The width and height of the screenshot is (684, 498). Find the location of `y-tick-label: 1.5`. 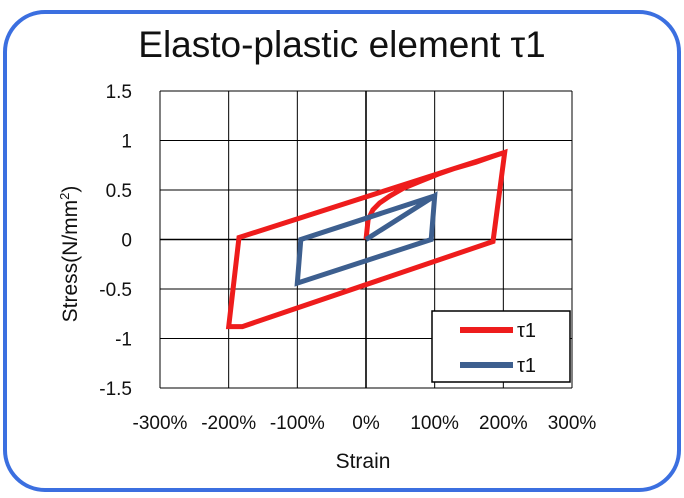

y-tick-label: 1.5 is located at coordinates (119, 92).